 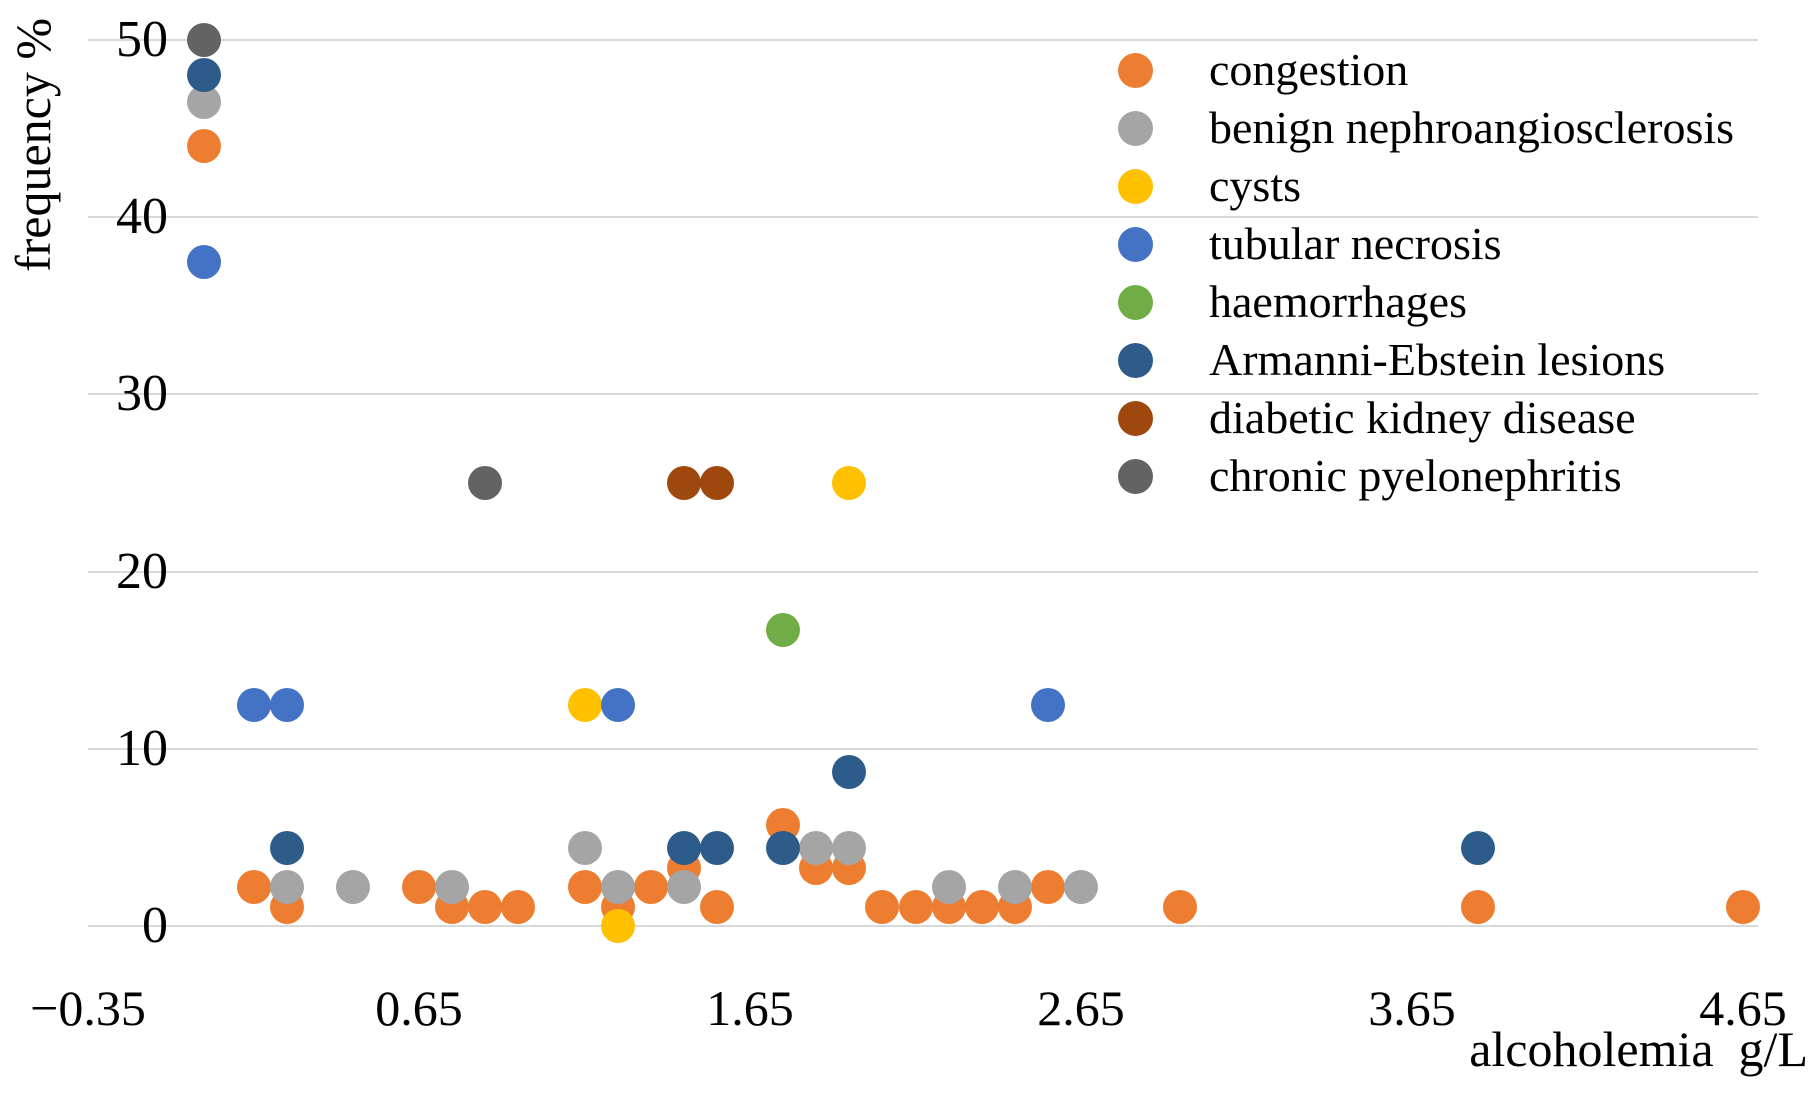 What do you see at coordinates (142, 748) in the screenshot?
I see `y-tick-label: 10` at bounding box center [142, 748].